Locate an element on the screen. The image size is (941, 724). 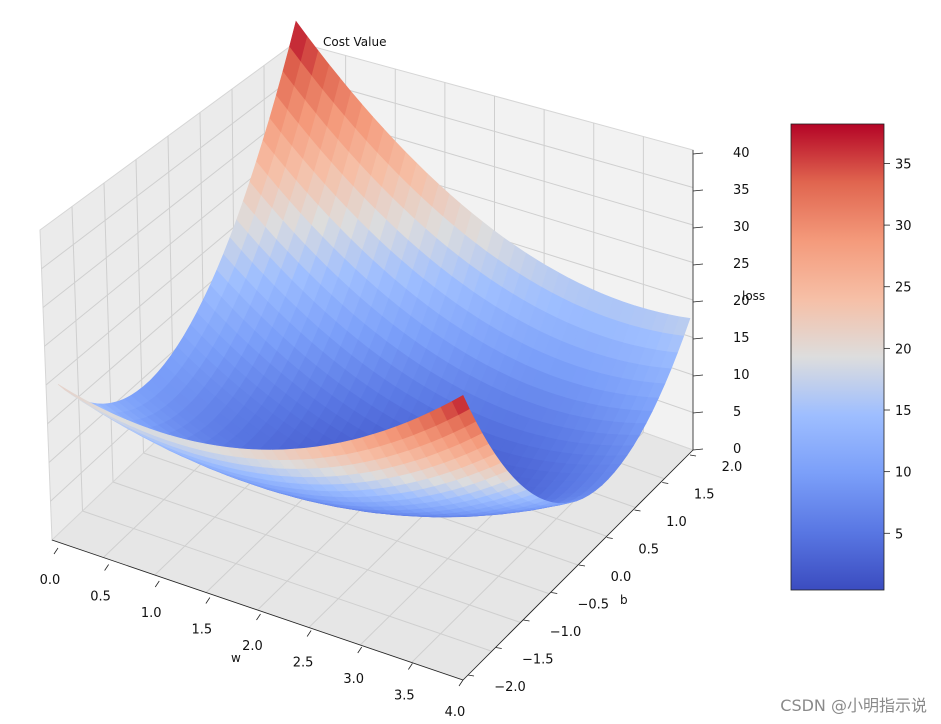
w-tick-label: 0.5 is located at coordinates (100, 597).